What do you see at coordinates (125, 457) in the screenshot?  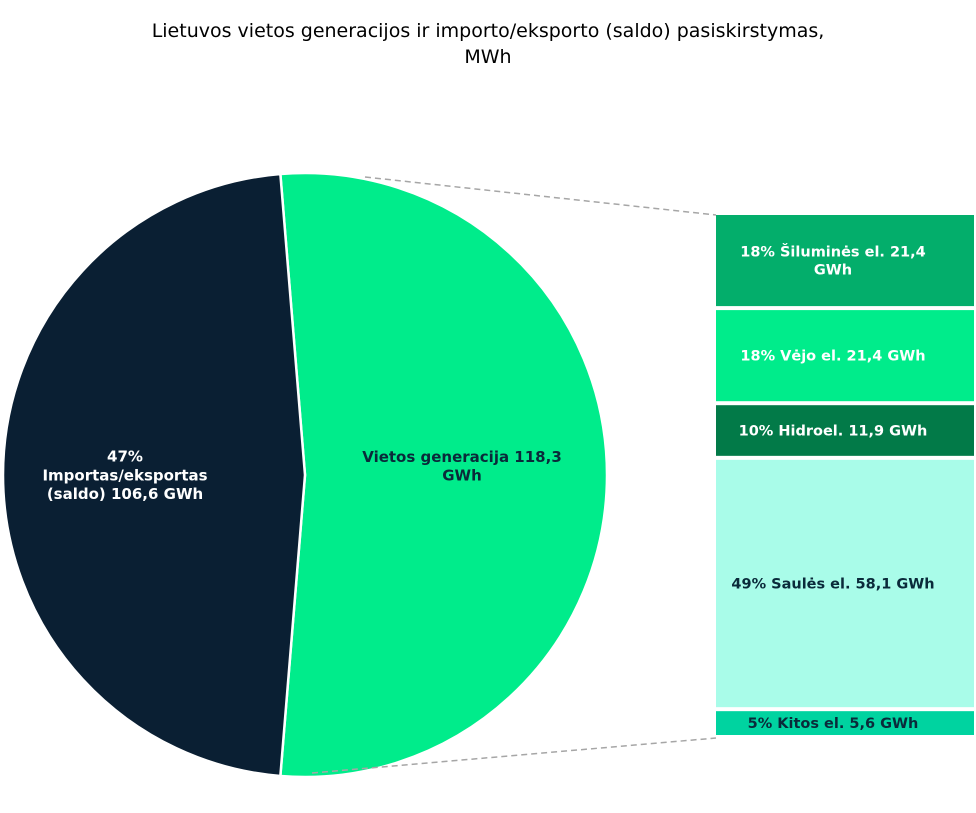 I see `pie-label-import-export: 47%` at bounding box center [125, 457].